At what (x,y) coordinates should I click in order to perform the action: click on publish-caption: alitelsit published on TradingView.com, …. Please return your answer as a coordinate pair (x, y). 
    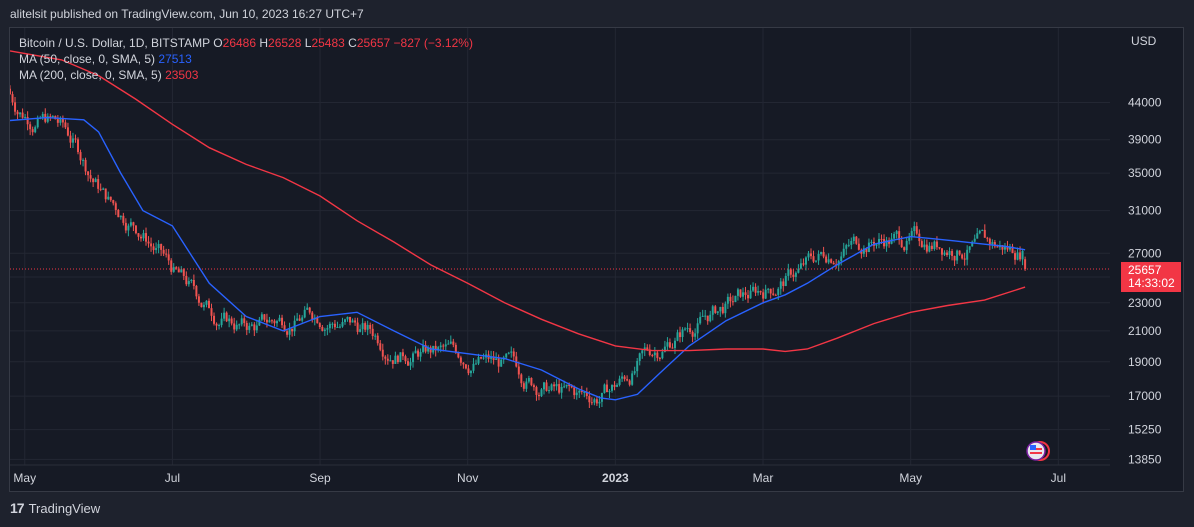
    Looking at the image, I should click on (187, 14).